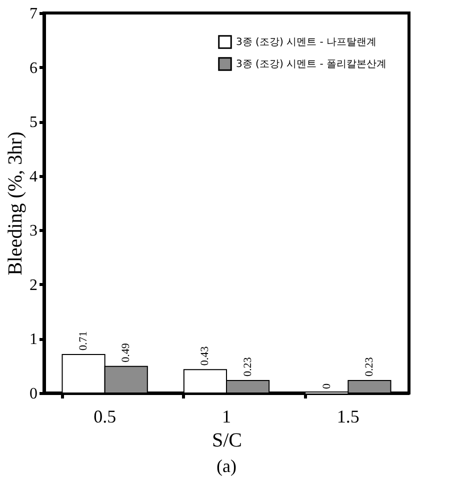 This screenshot has height=500, width=455. What do you see at coordinates (34, 14) in the screenshot?
I see `y-tick-label: 7` at bounding box center [34, 14].